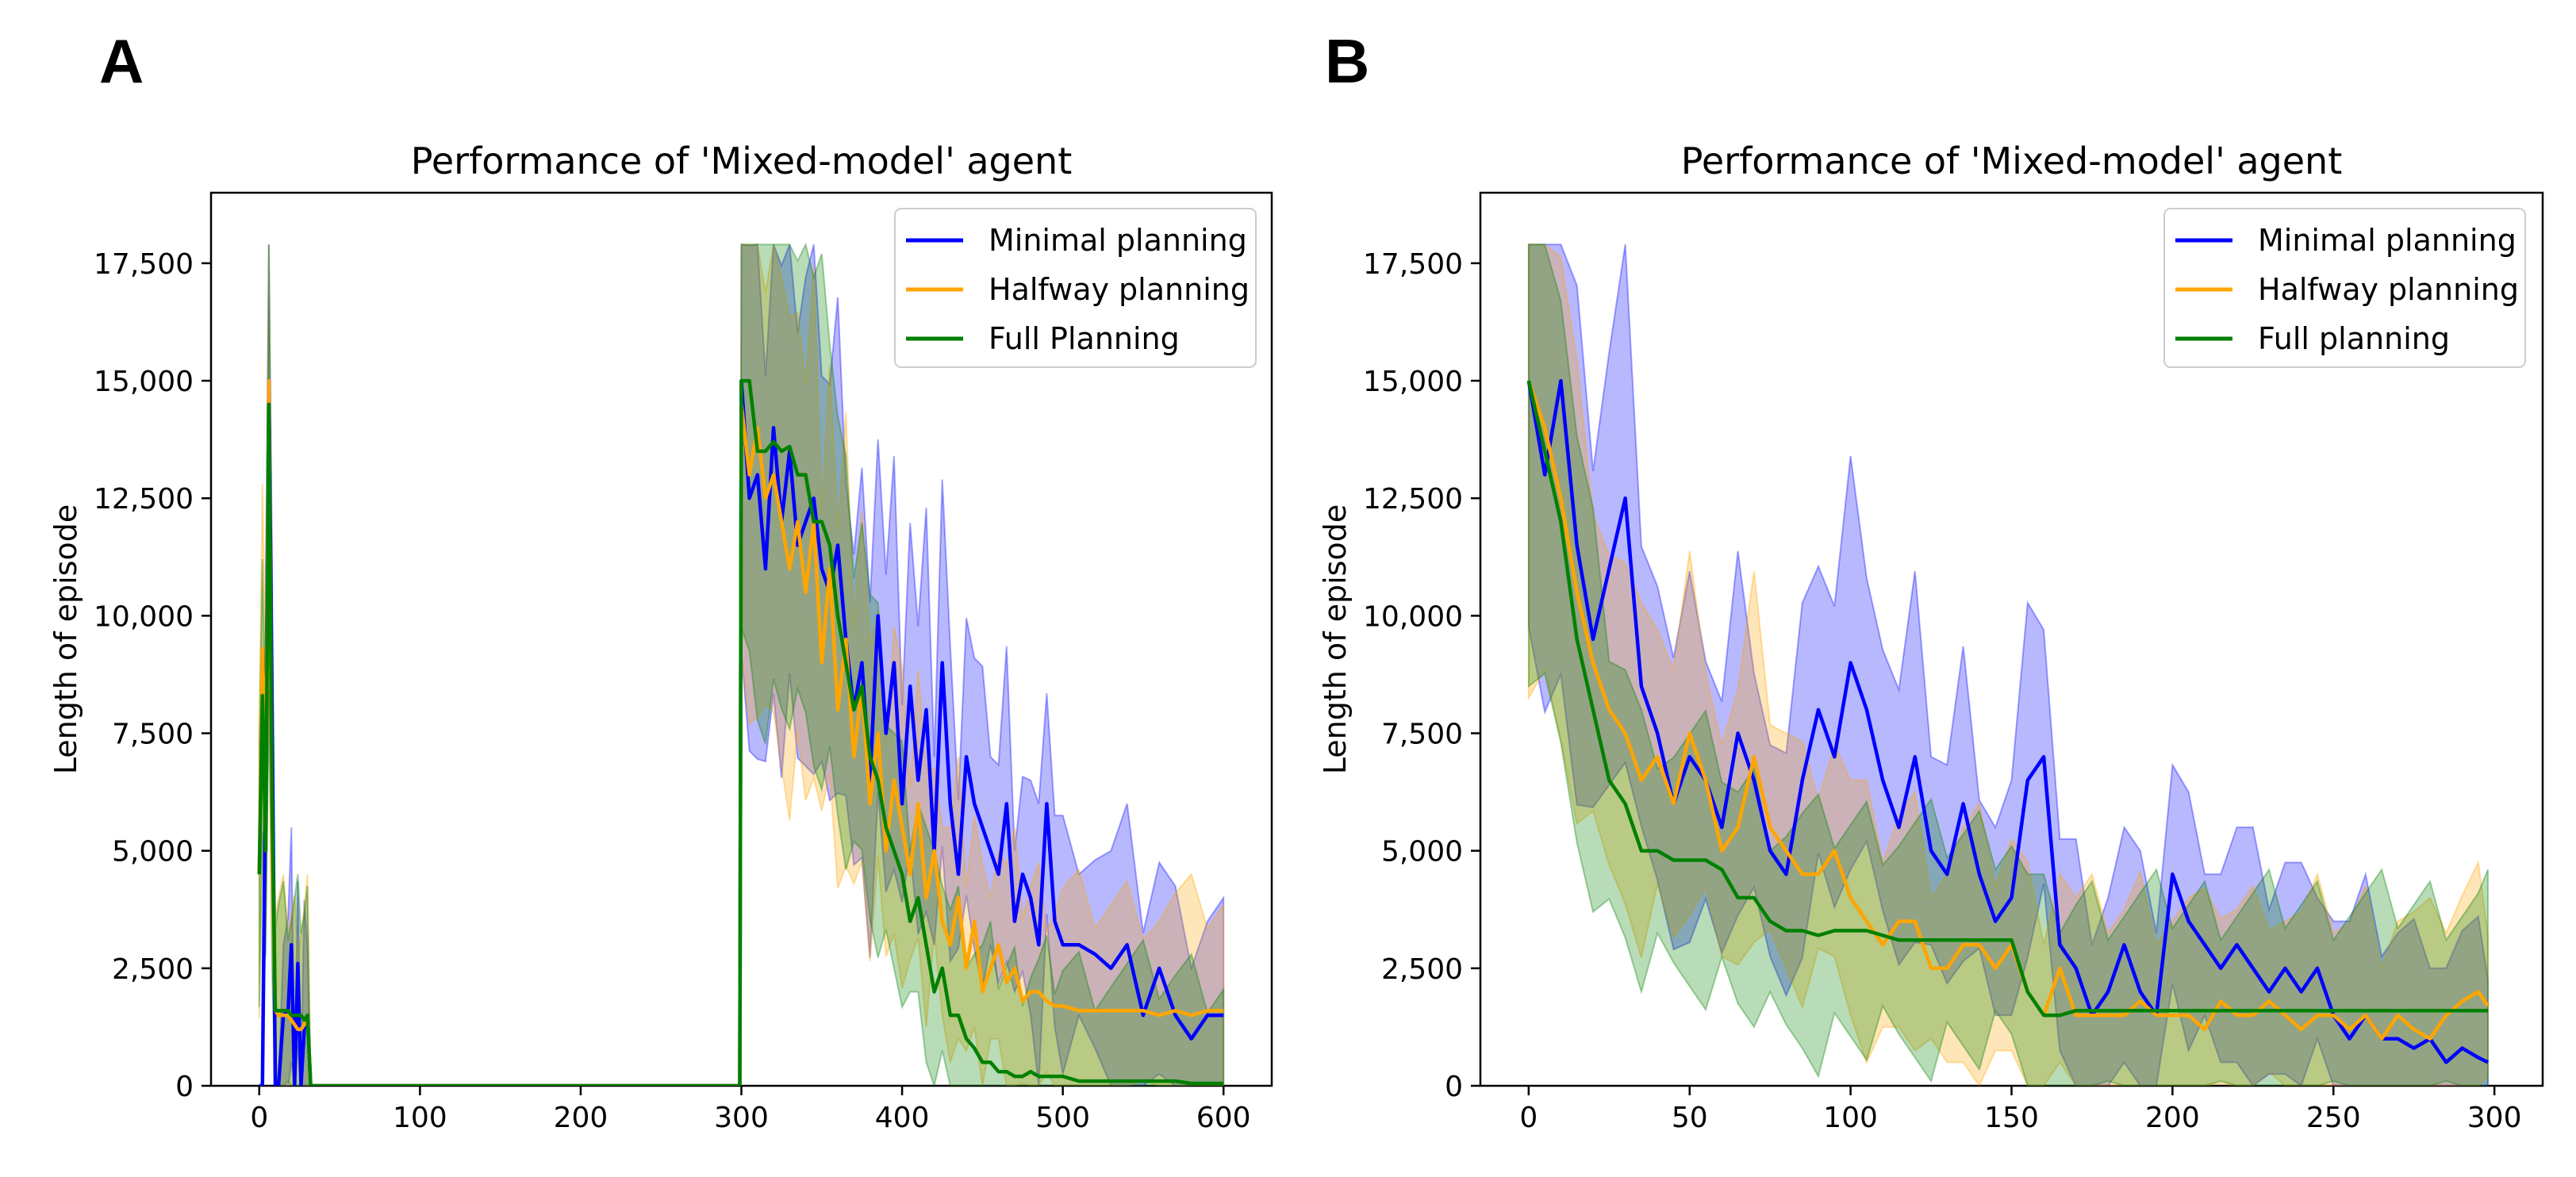 This screenshot has width=2576, height=1177. I want to click on chart0-legend-label-2: Full Planning, so click(1084, 338).